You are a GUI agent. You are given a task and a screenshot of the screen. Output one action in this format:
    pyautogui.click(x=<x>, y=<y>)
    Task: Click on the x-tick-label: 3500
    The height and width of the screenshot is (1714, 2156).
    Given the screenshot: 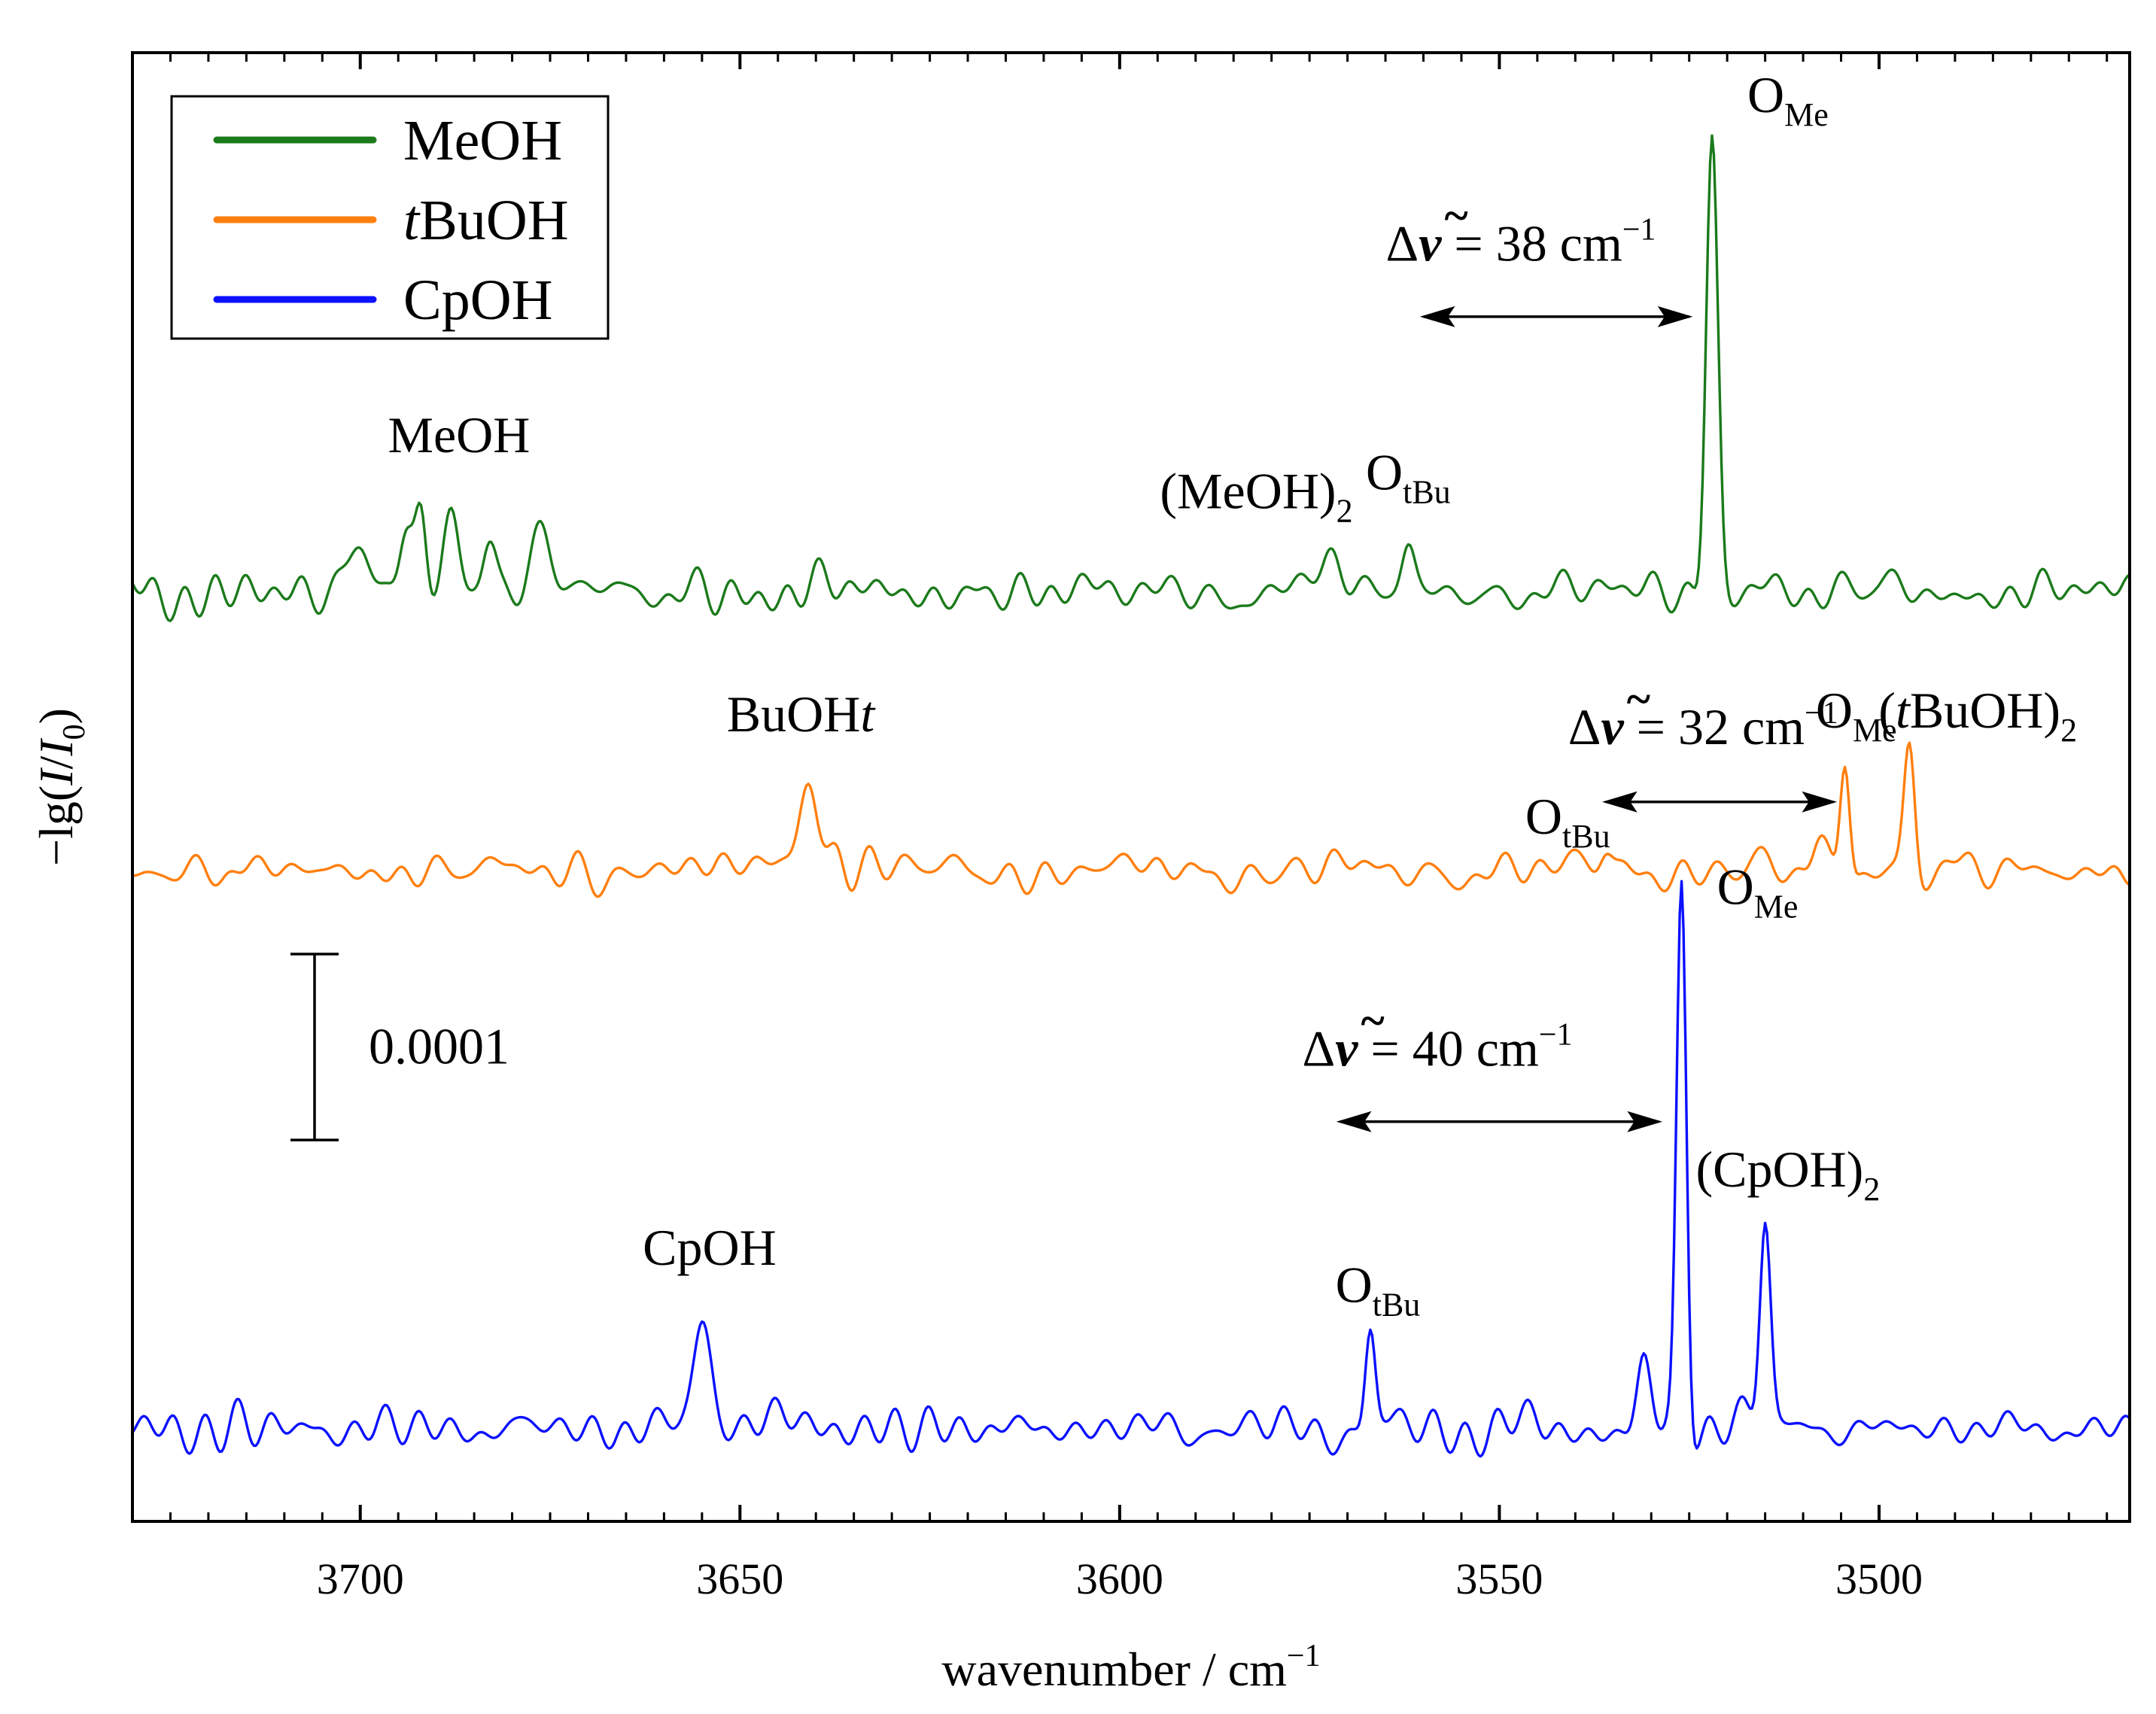 What is the action you would take?
    pyautogui.click(x=1879, y=1579)
    